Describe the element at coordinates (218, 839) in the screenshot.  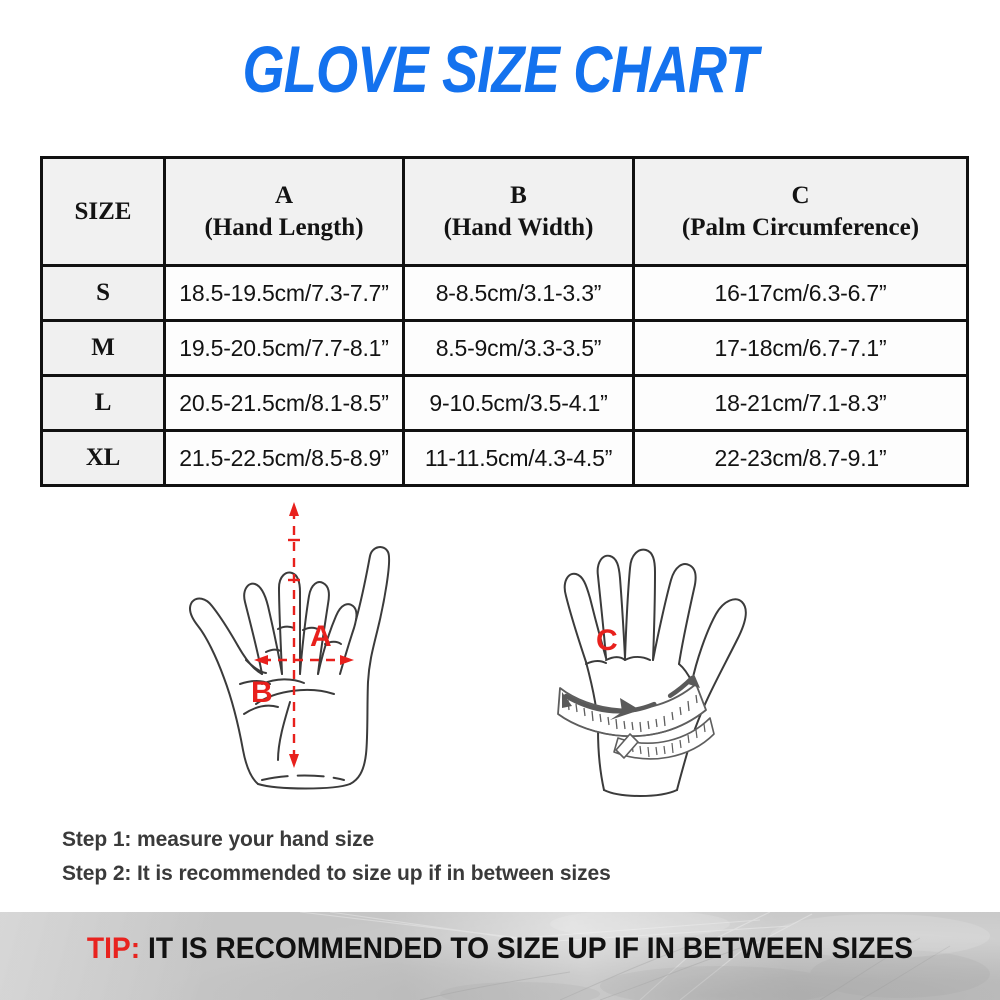
I see `step-1: Step 1: measure your hand size` at that location.